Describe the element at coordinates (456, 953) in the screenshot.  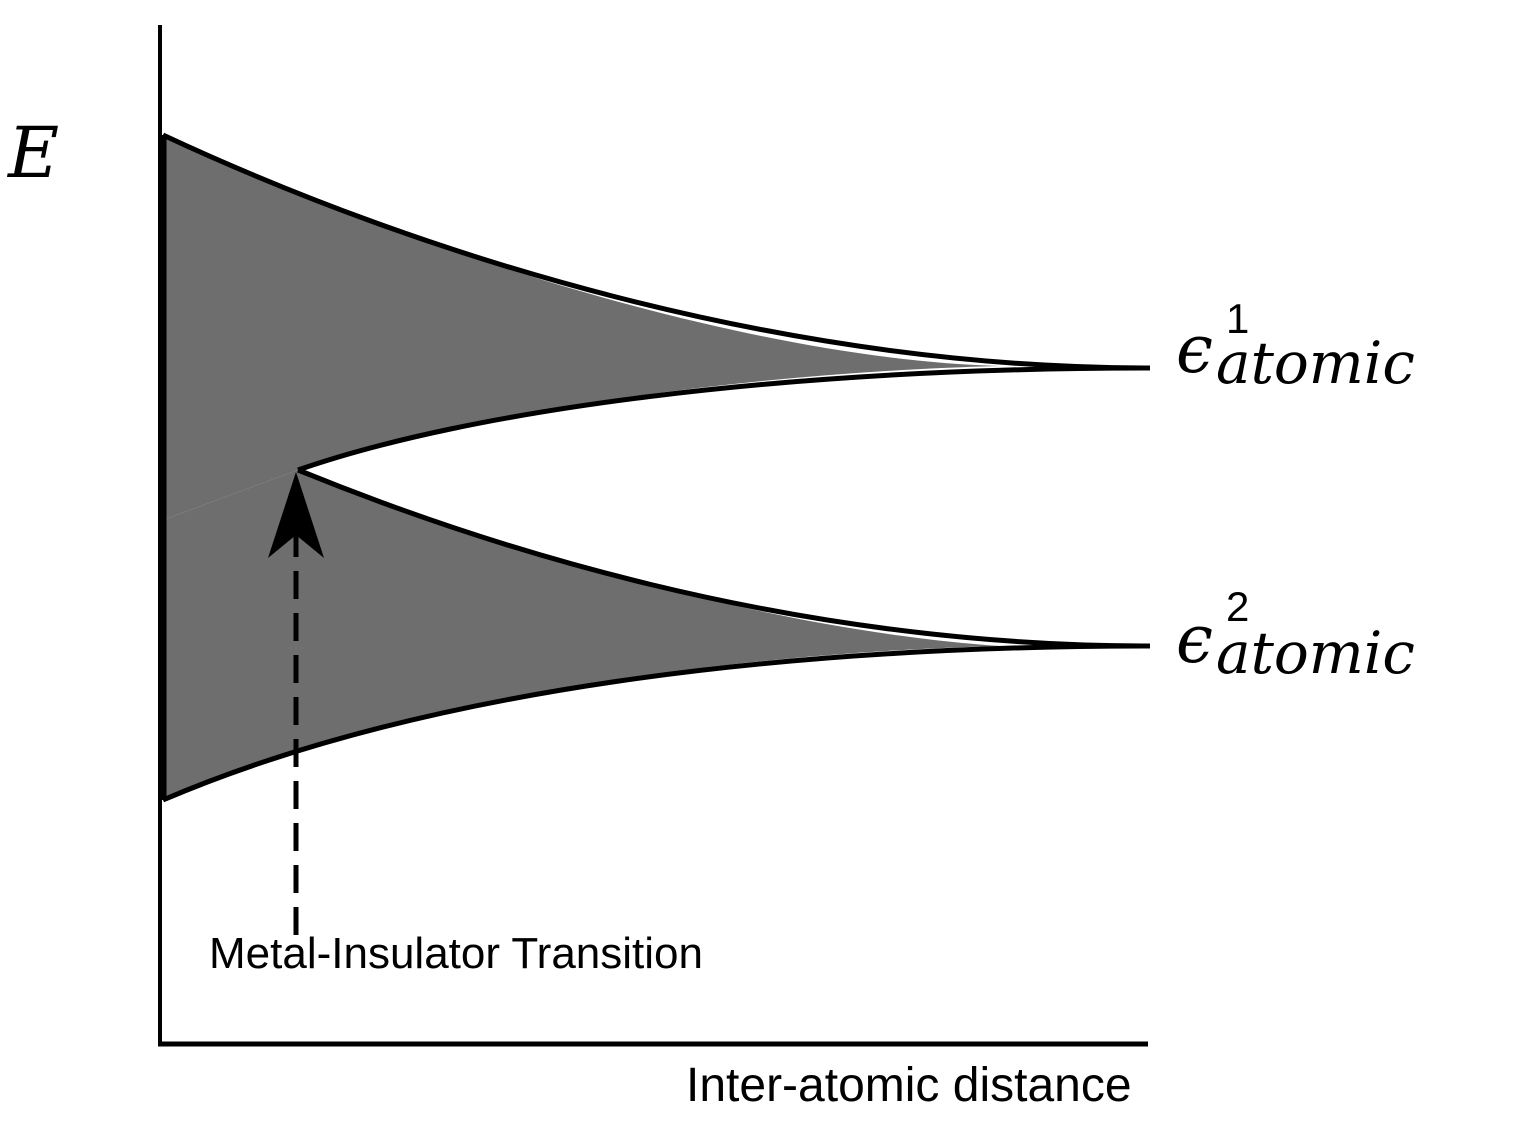
I see `transition-label: Metal-Insulator Transition` at that location.